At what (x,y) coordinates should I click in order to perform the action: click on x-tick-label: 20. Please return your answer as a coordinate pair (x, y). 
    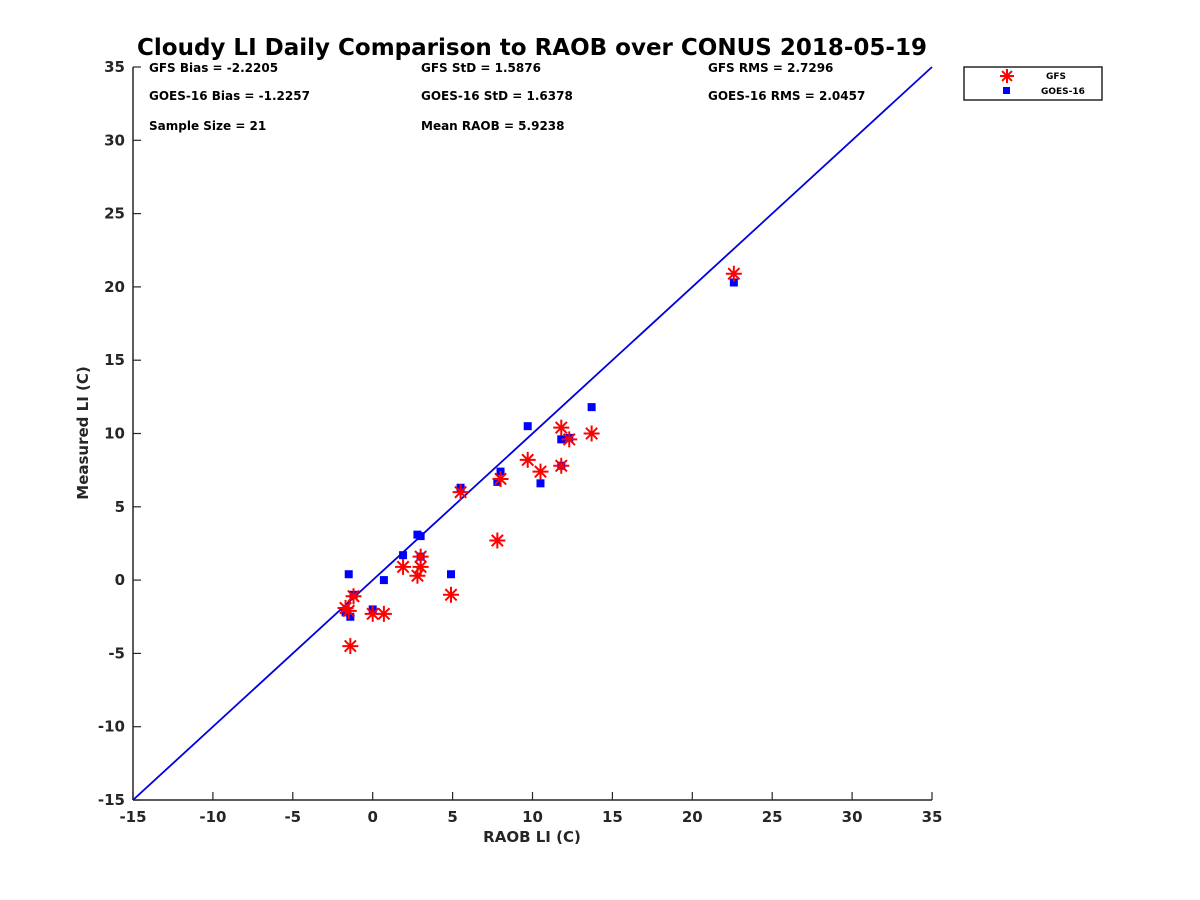
    Looking at the image, I should click on (692, 817).